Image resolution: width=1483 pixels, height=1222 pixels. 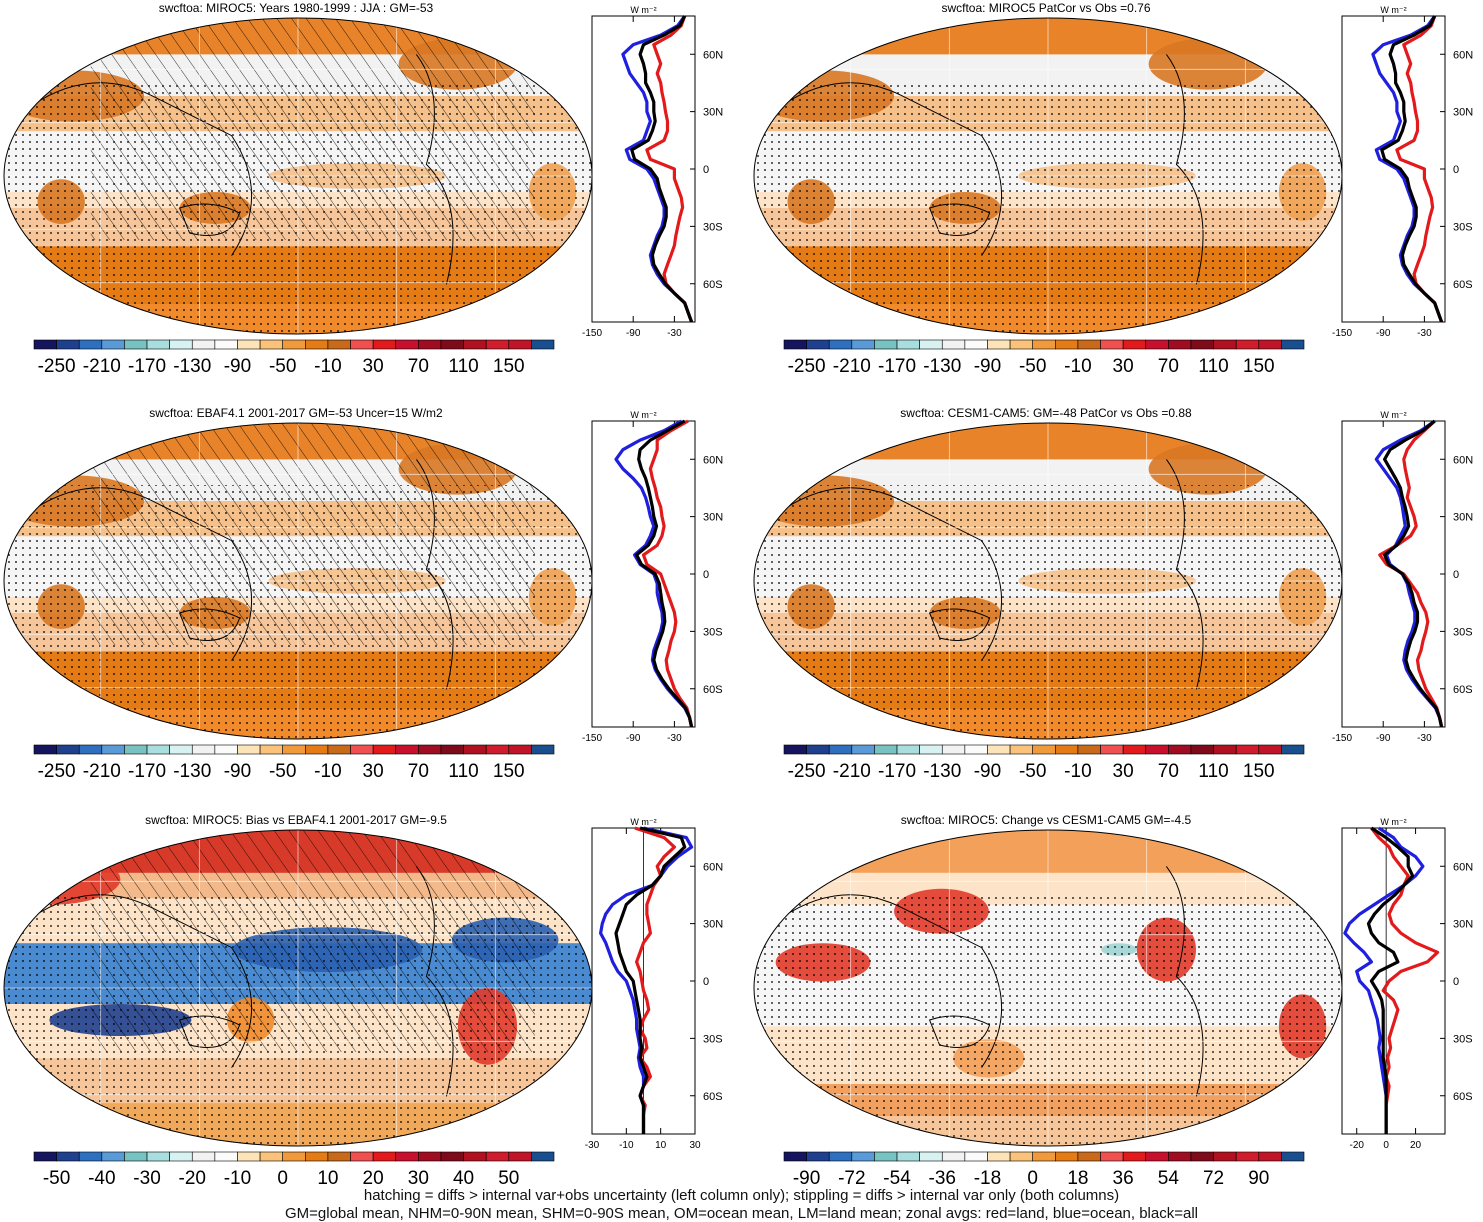 I want to click on colorbar-tick-label: -40, so click(x=101, y=1178).